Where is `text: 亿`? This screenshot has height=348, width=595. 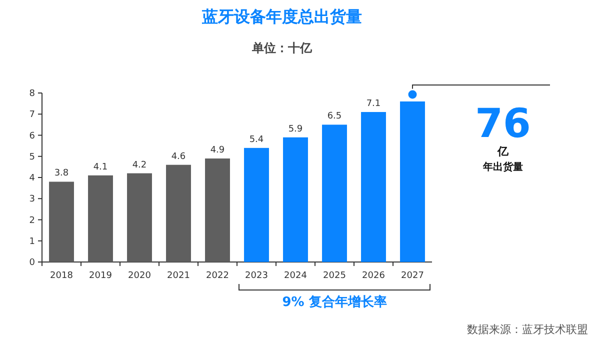
text: 亿 is located at coordinates (503, 151).